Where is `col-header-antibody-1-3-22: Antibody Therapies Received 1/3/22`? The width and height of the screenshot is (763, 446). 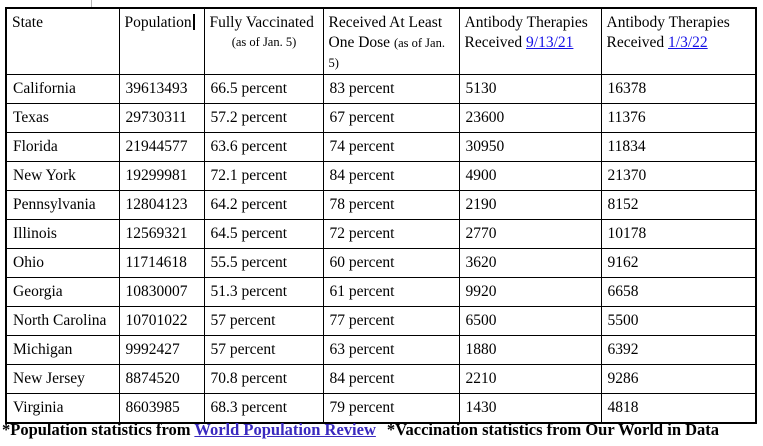
col-header-antibody-1-3-22: Antibody Therapies Received 1/3/22 is located at coordinates (678, 41).